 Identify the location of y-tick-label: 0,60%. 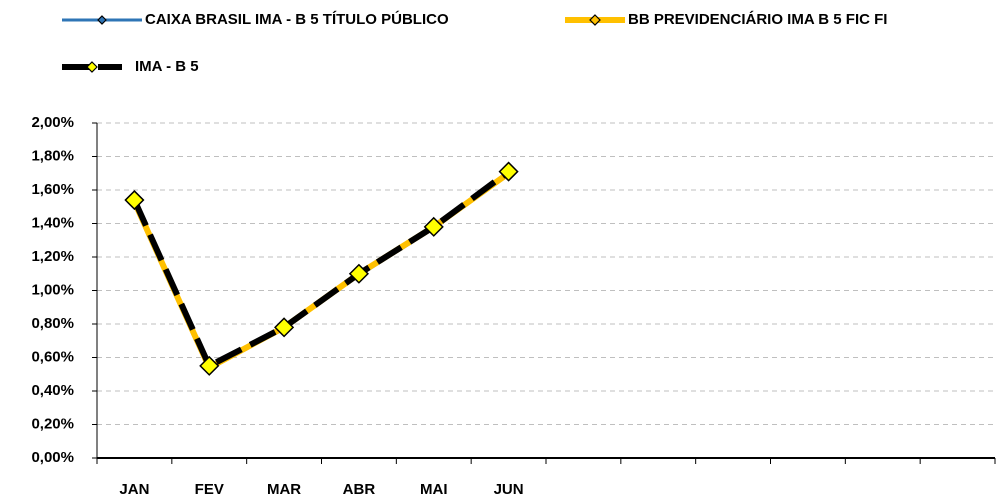
(52, 356).